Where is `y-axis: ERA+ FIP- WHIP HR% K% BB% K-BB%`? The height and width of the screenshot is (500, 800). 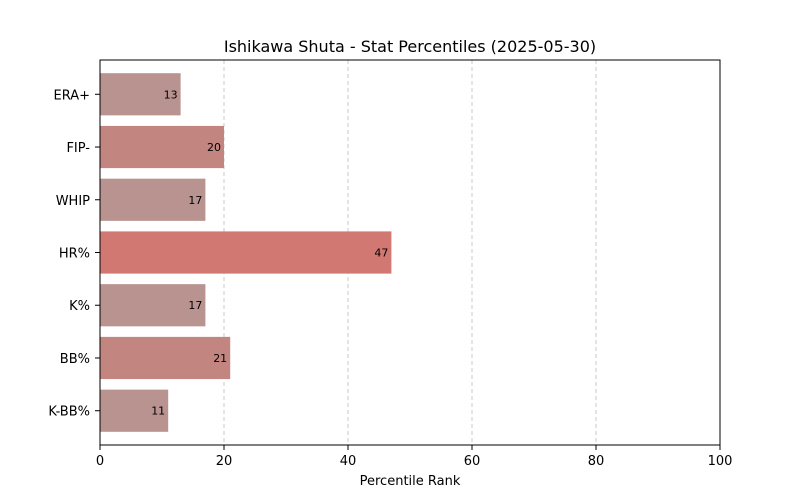 y-axis: ERA+ FIP- WHIP HR% K% BB% K-BB% is located at coordinates (74, 254).